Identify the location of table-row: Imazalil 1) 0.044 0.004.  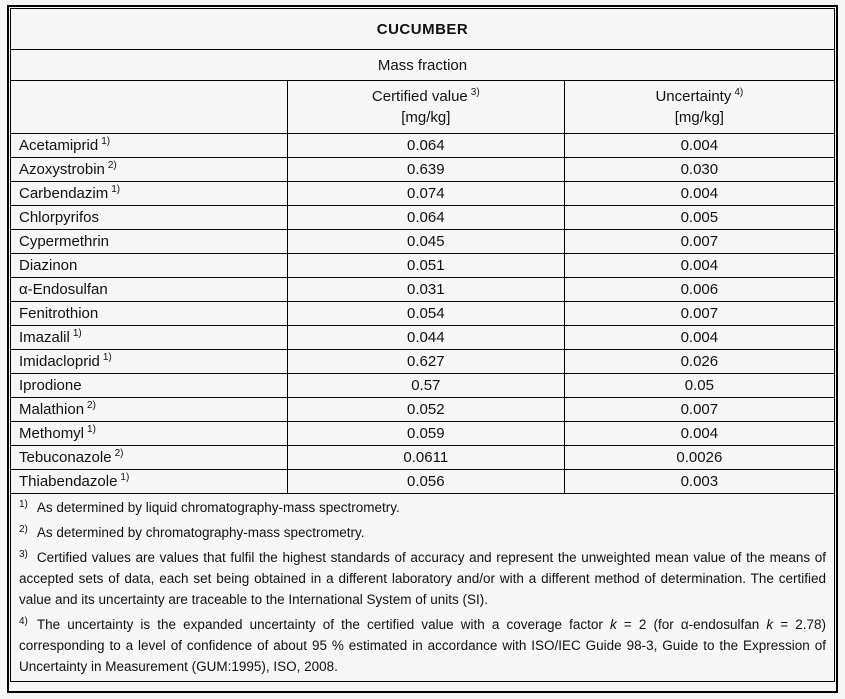
(423, 337).